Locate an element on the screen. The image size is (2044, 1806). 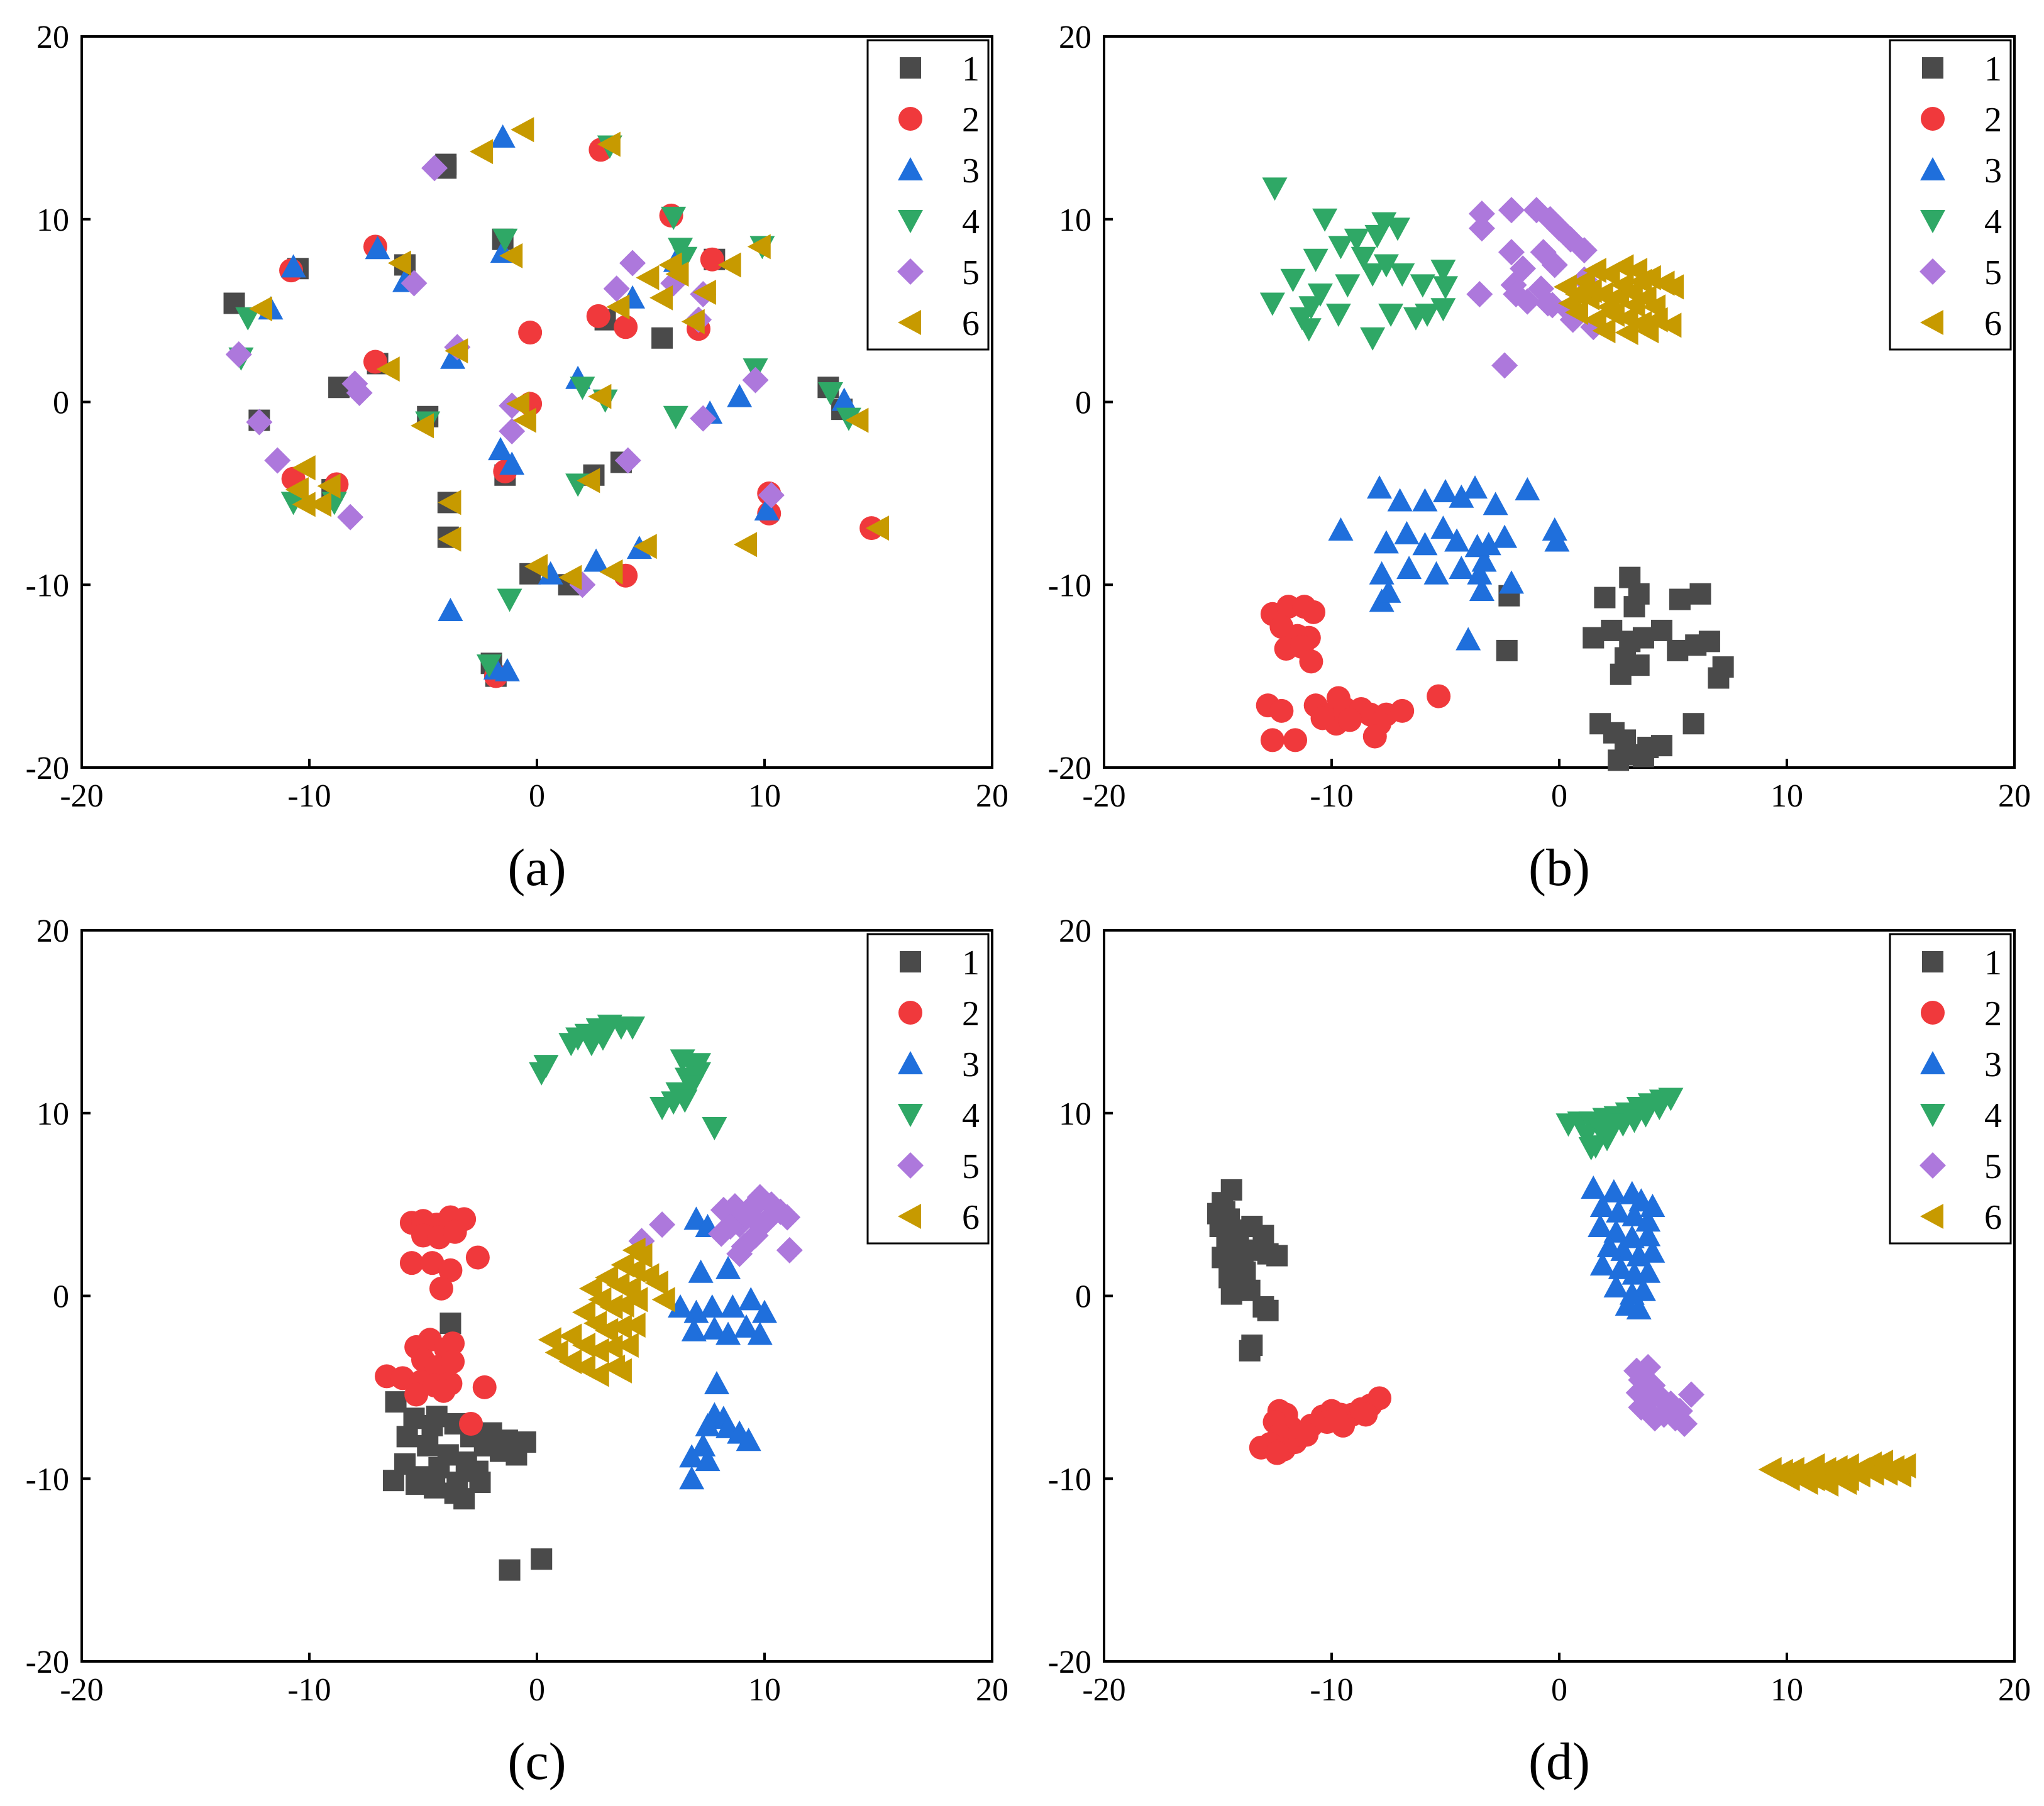
legend-label-series-1: 1 is located at coordinates (971, 69).